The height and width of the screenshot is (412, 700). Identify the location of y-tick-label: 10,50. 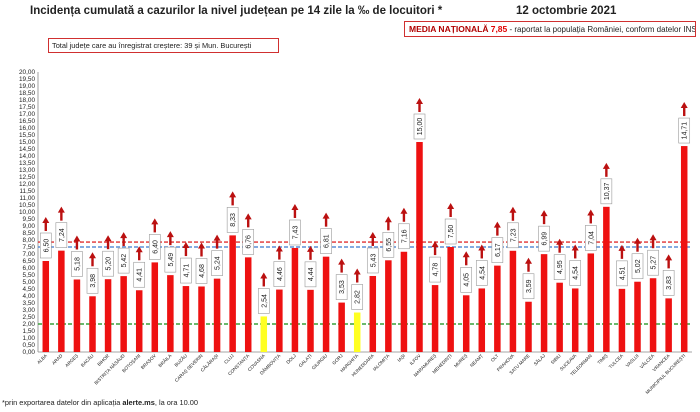
(27, 205).